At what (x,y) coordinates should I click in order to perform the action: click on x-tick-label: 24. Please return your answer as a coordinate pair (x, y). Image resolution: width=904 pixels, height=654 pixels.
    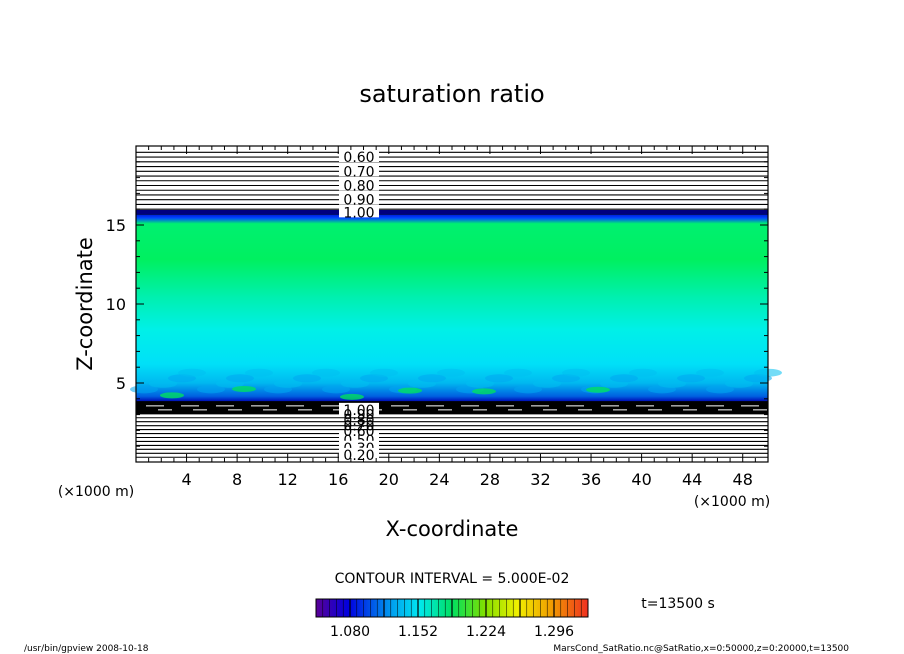
    Looking at the image, I should click on (439, 479).